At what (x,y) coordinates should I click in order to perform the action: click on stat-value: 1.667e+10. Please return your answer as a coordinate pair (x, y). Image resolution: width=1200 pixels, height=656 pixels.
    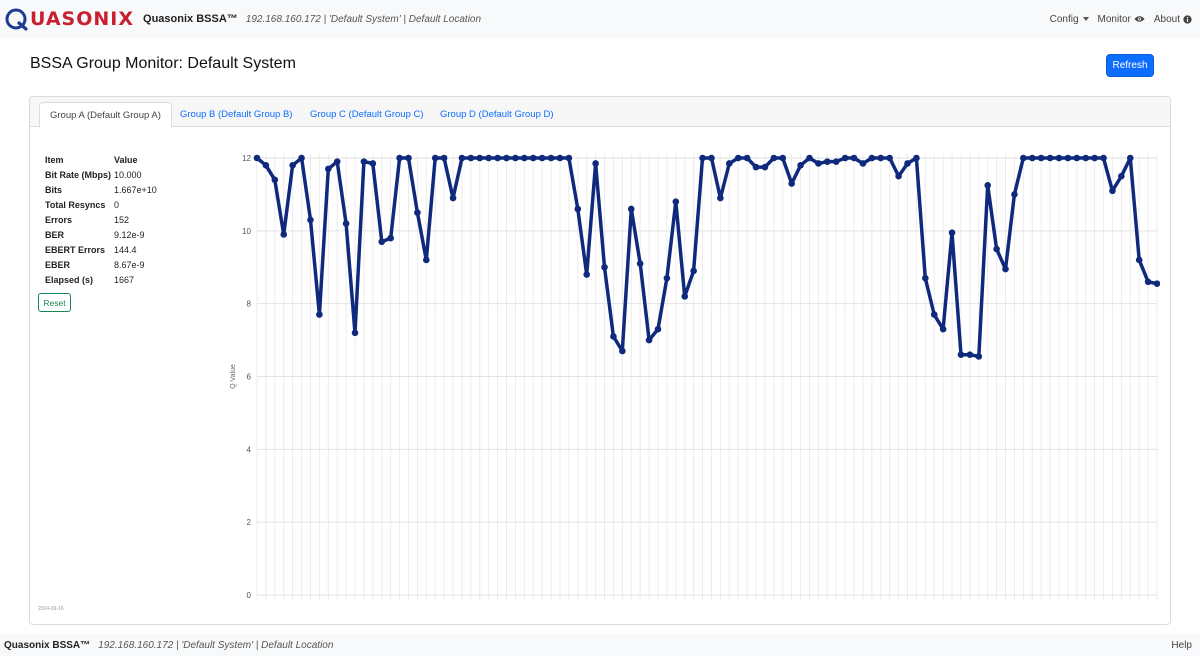
    Looking at the image, I should click on (135, 189).